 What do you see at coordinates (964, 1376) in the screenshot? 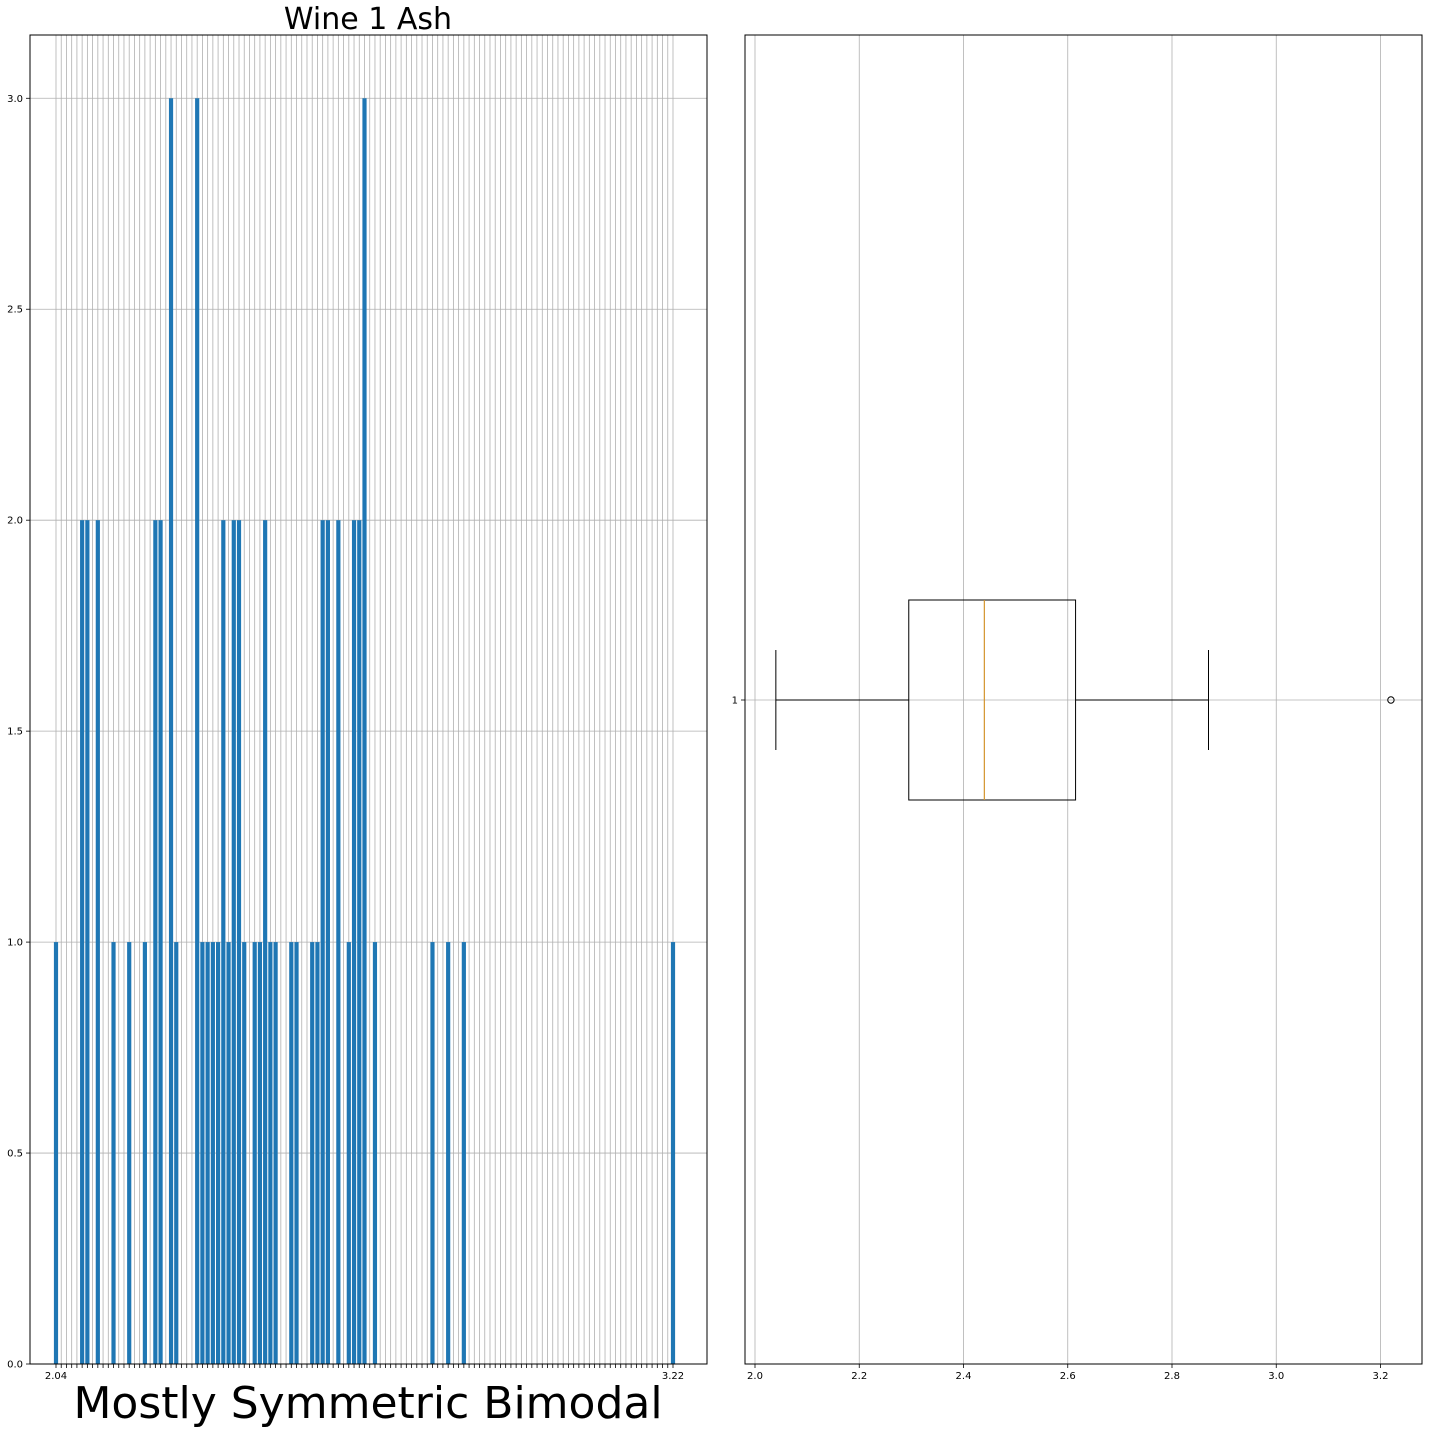
I see `boxplot-x-tick-label: 2.4` at bounding box center [964, 1376].